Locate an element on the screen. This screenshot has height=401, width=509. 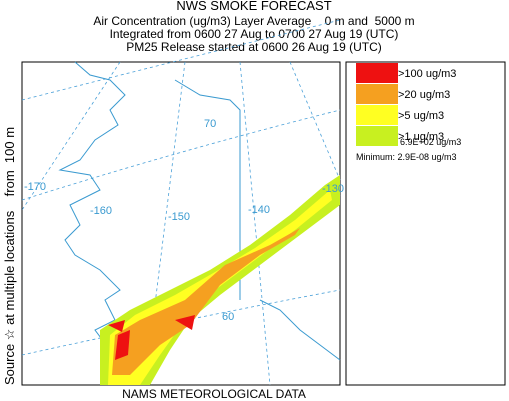
longitude-label: -160 is located at coordinates (101, 211).